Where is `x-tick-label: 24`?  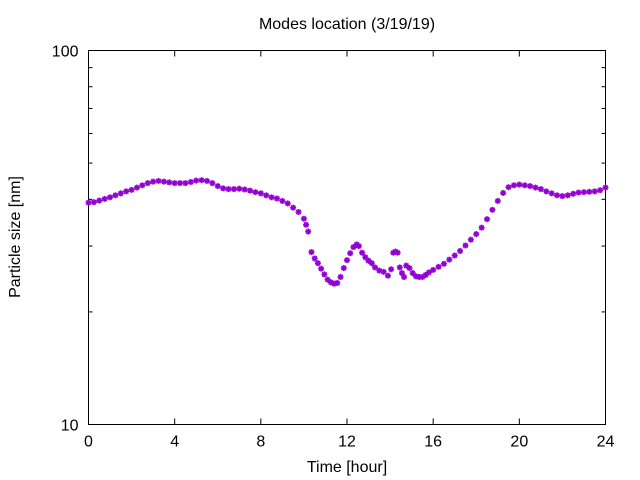
x-tick-label: 24 is located at coordinates (606, 442).